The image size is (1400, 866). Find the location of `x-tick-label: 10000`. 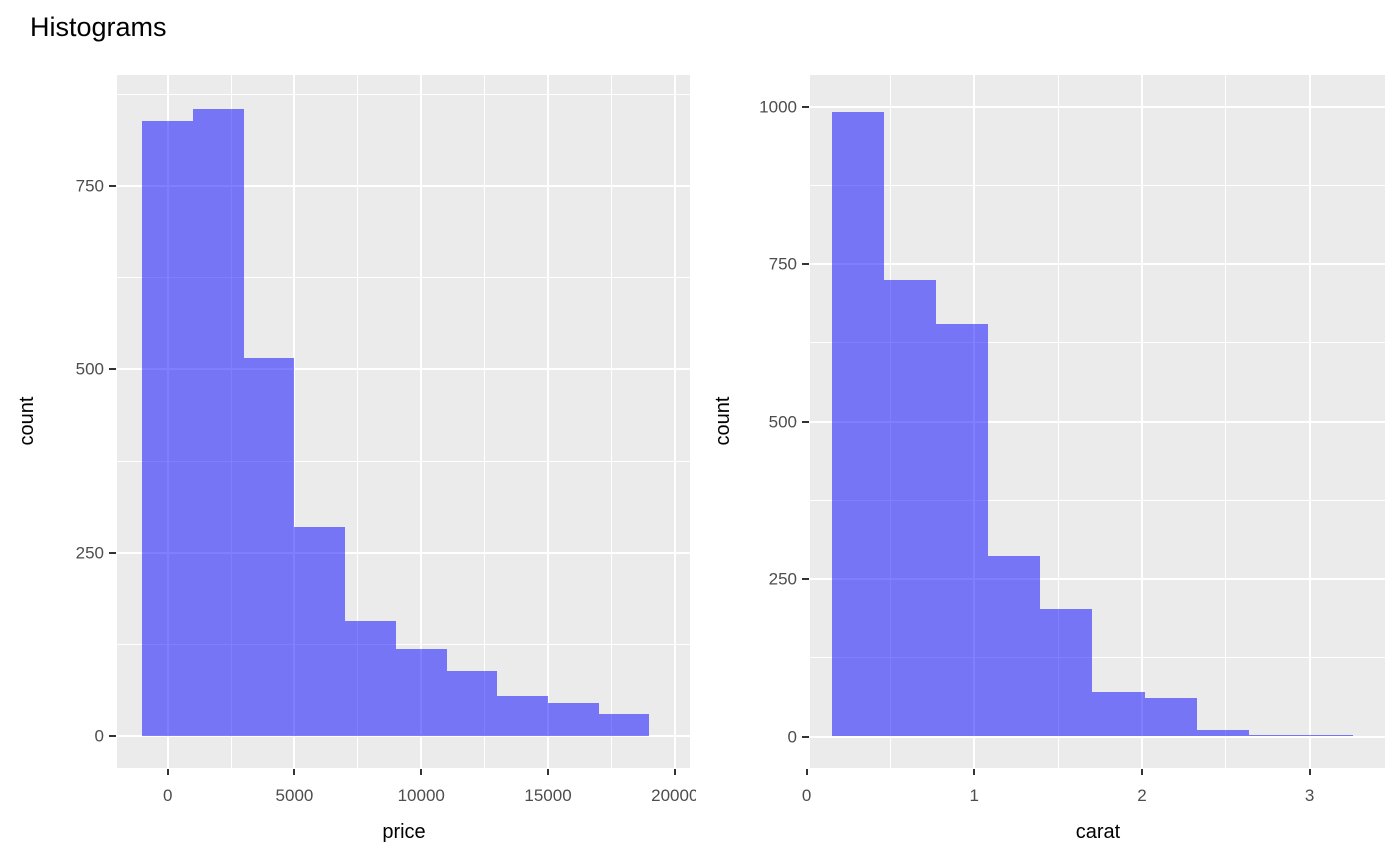

x-tick-label: 10000 is located at coordinates (421, 795).